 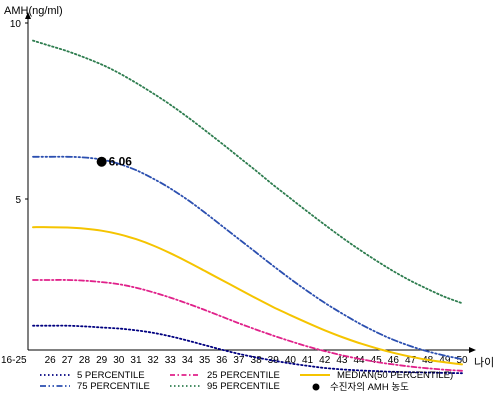 What do you see at coordinates (472, 350) in the screenshot?
I see `x-axis-arrow` at bounding box center [472, 350].